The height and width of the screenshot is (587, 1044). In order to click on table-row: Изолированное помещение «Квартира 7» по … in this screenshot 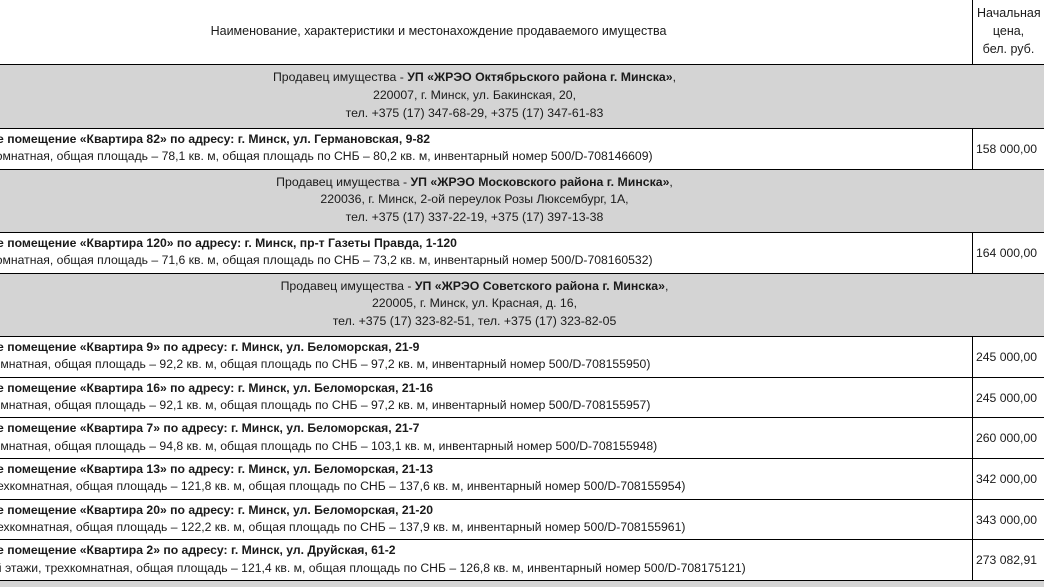, I will do `click(522, 438)`.